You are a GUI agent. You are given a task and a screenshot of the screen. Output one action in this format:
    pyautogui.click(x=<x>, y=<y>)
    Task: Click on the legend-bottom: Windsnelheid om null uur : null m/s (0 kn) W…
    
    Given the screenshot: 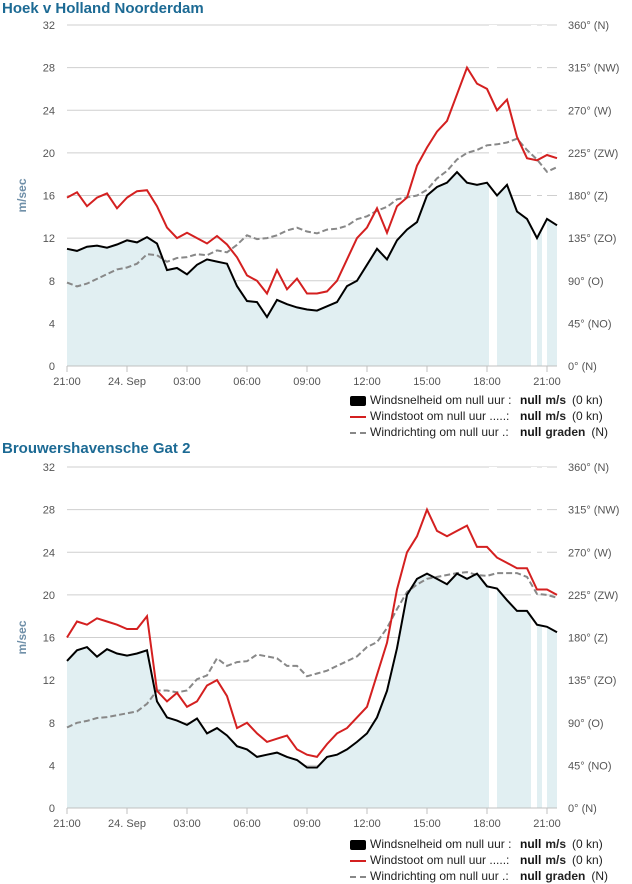 What is the action you would take?
    pyautogui.click(x=479, y=860)
    